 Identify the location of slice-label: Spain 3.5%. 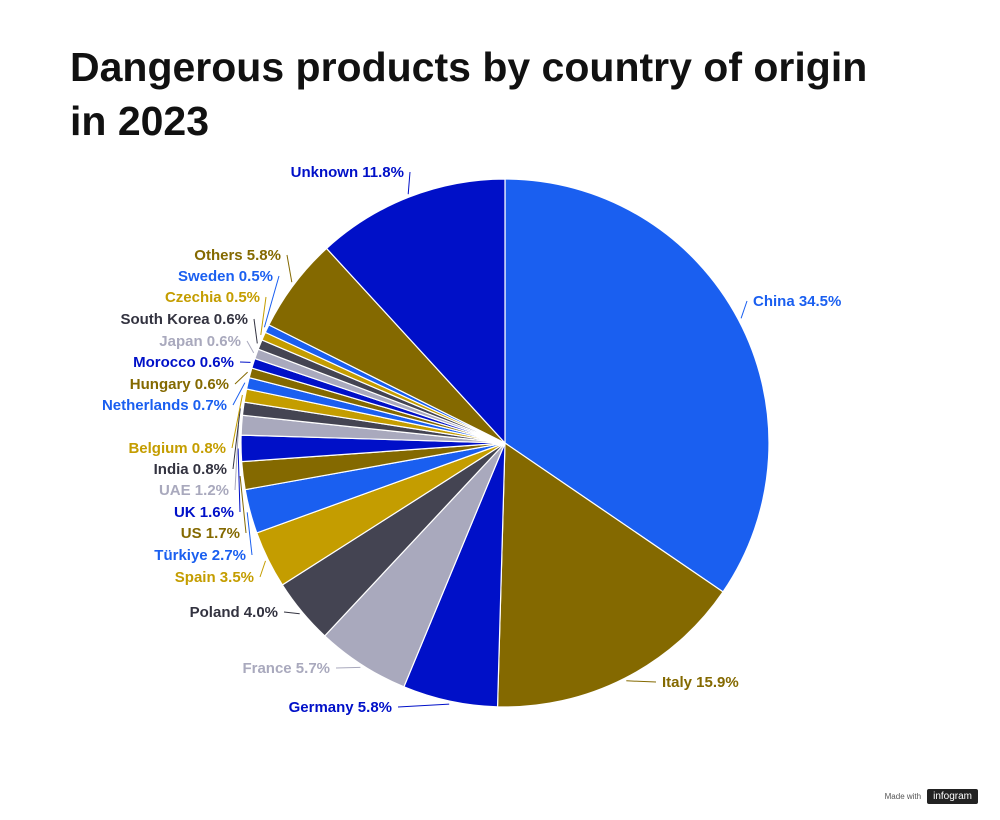
(214, 577).